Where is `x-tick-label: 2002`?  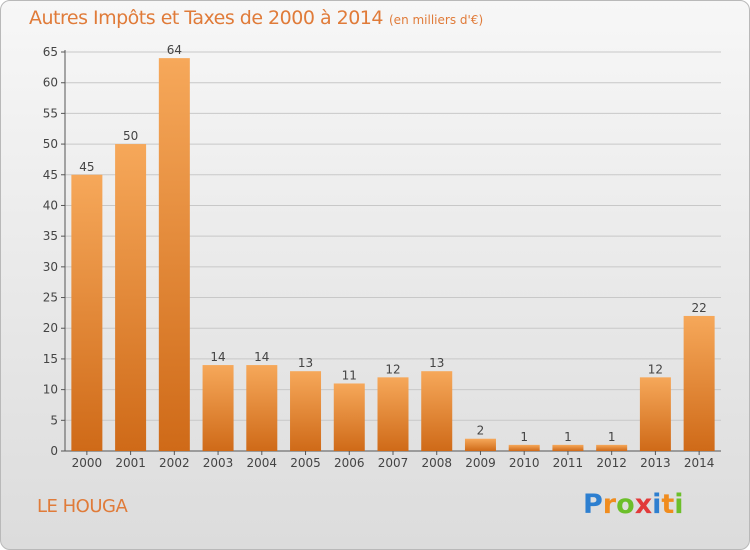 x-tick-label: 2002 is located at coordinates (174, 463).